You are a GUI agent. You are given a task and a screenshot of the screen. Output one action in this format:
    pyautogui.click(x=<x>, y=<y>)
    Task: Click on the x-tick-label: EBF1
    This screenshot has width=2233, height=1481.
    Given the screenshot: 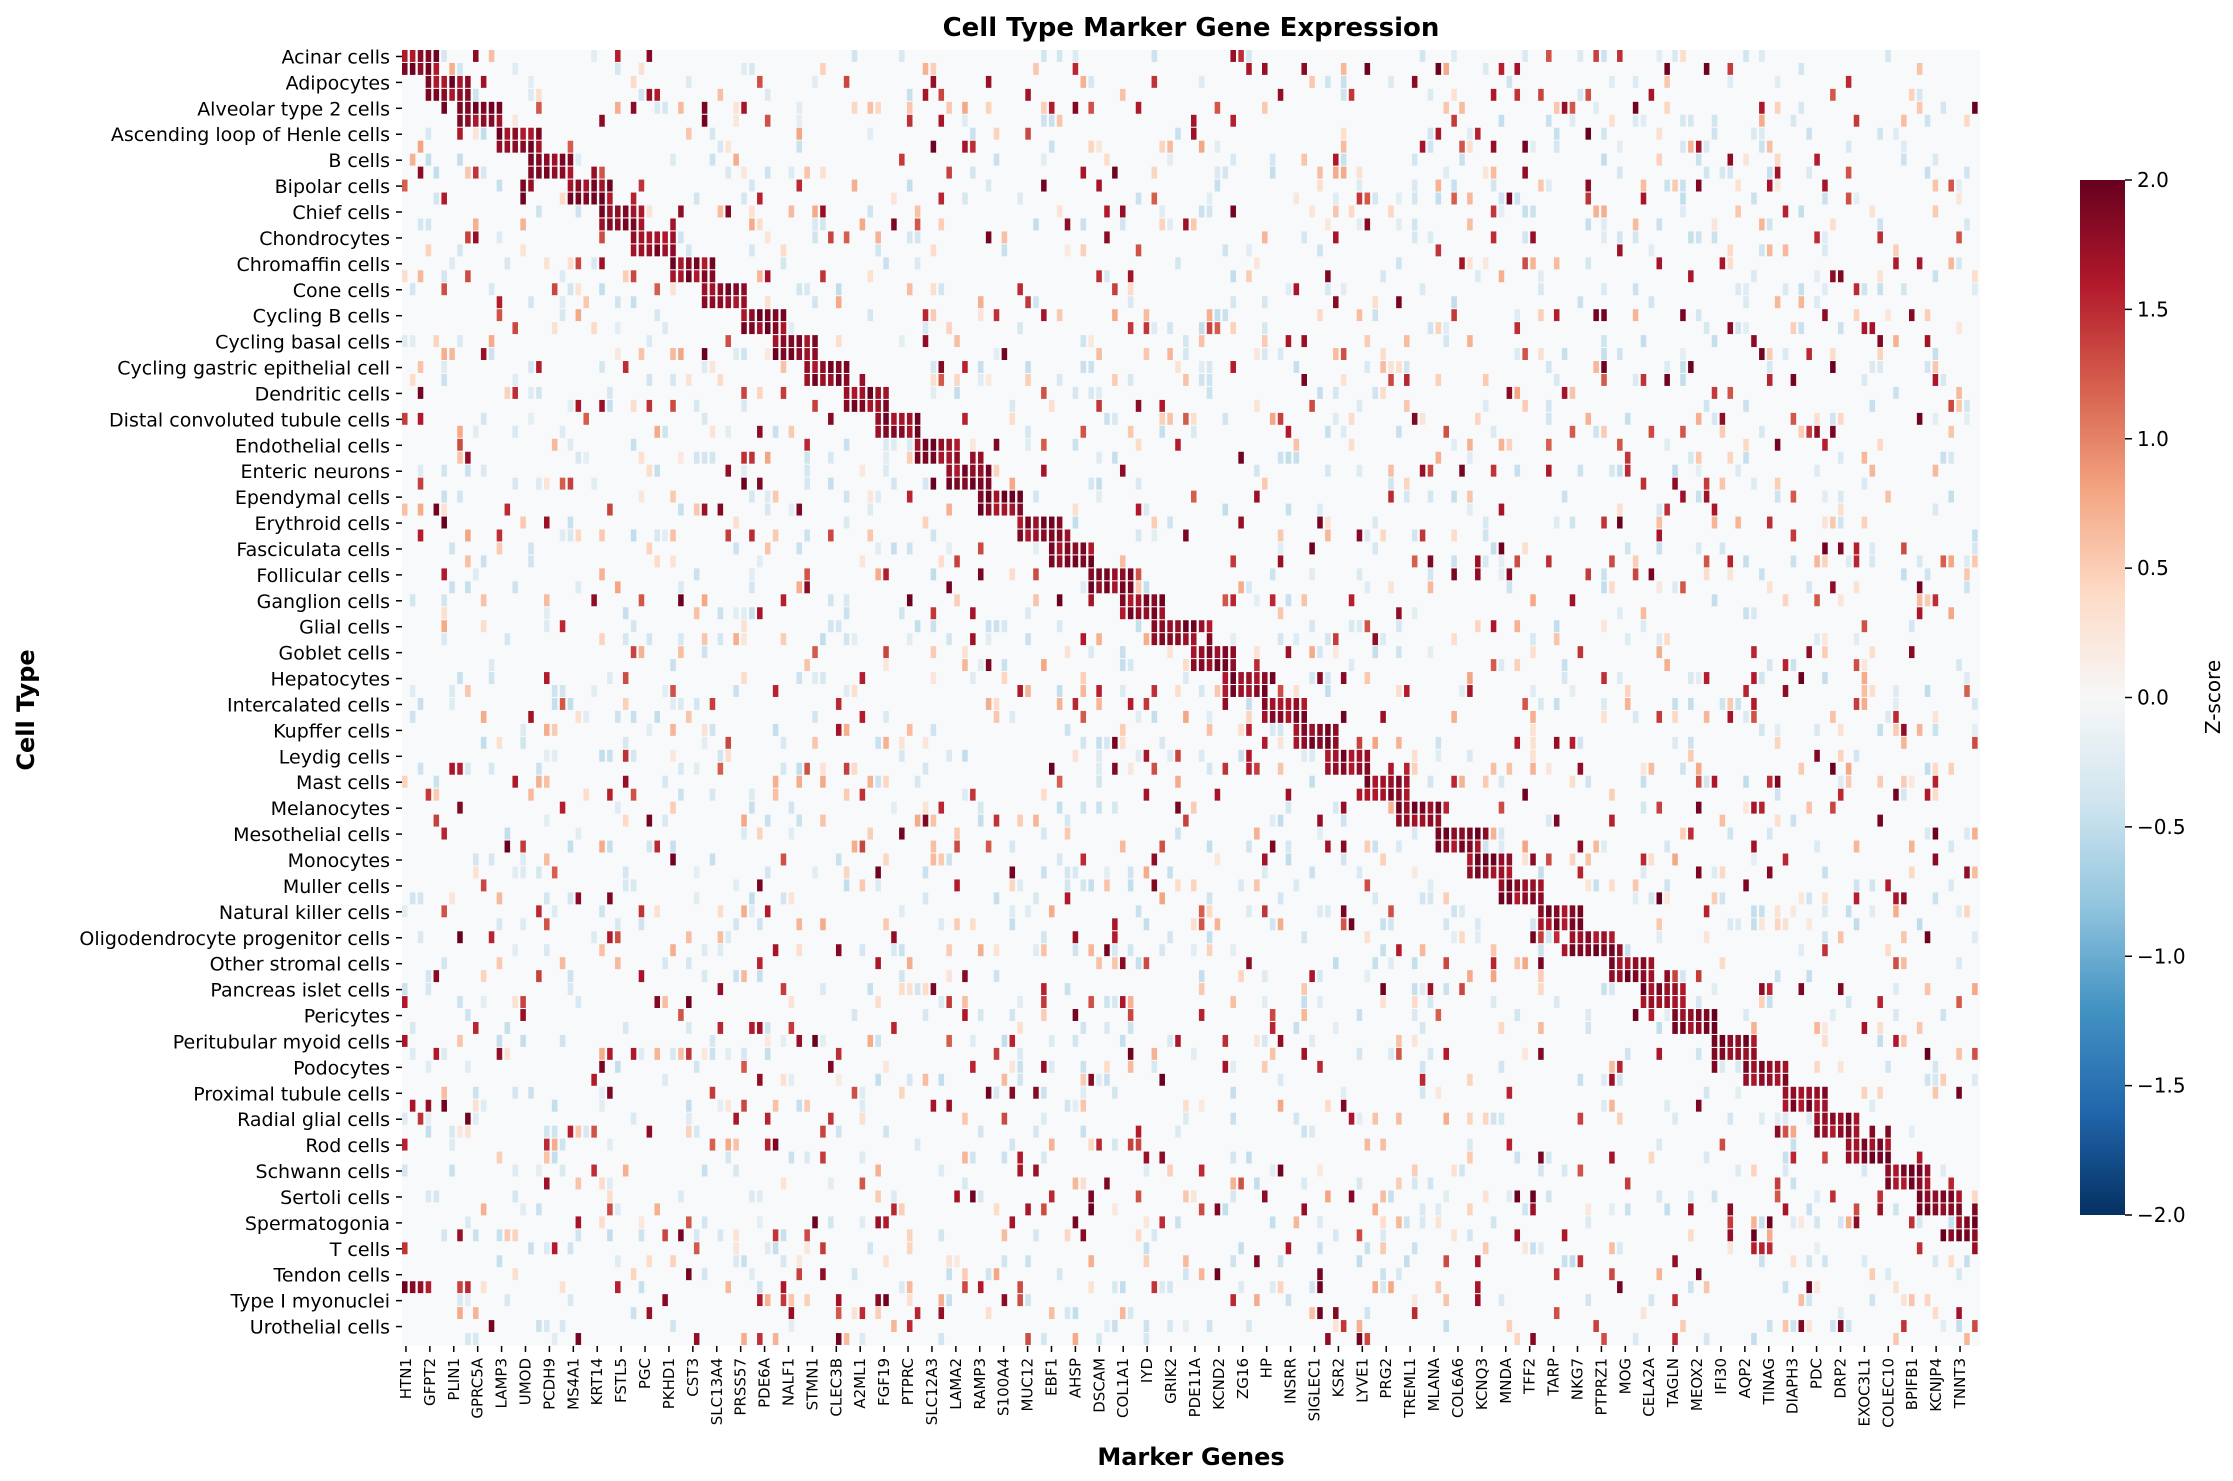 What is the action you would take?
    pyautogui.click(x=1051, y=1377)
    